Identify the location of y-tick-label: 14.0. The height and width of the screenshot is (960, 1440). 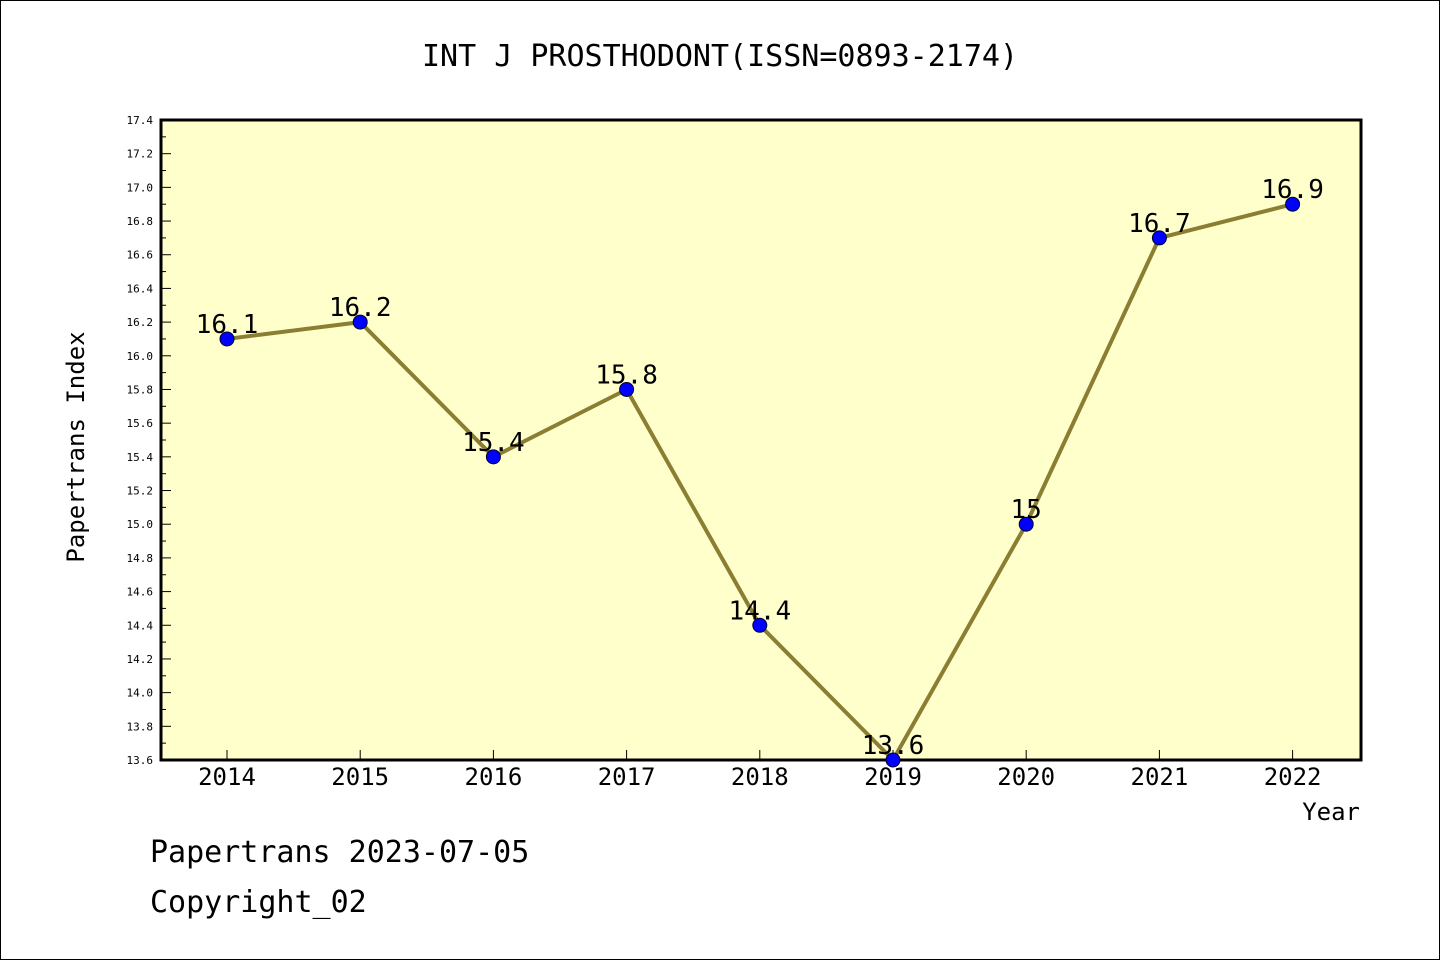
(140, 693).